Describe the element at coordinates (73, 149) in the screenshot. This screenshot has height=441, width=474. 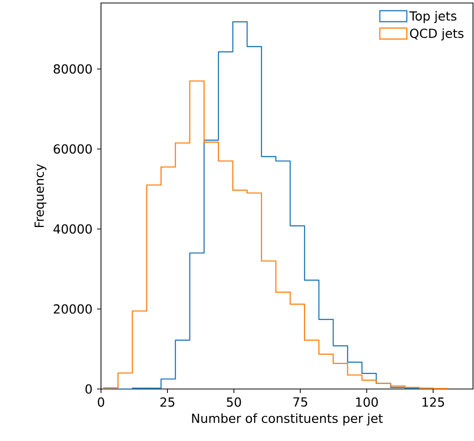
I see `y-tick-label: 60000` at that location.